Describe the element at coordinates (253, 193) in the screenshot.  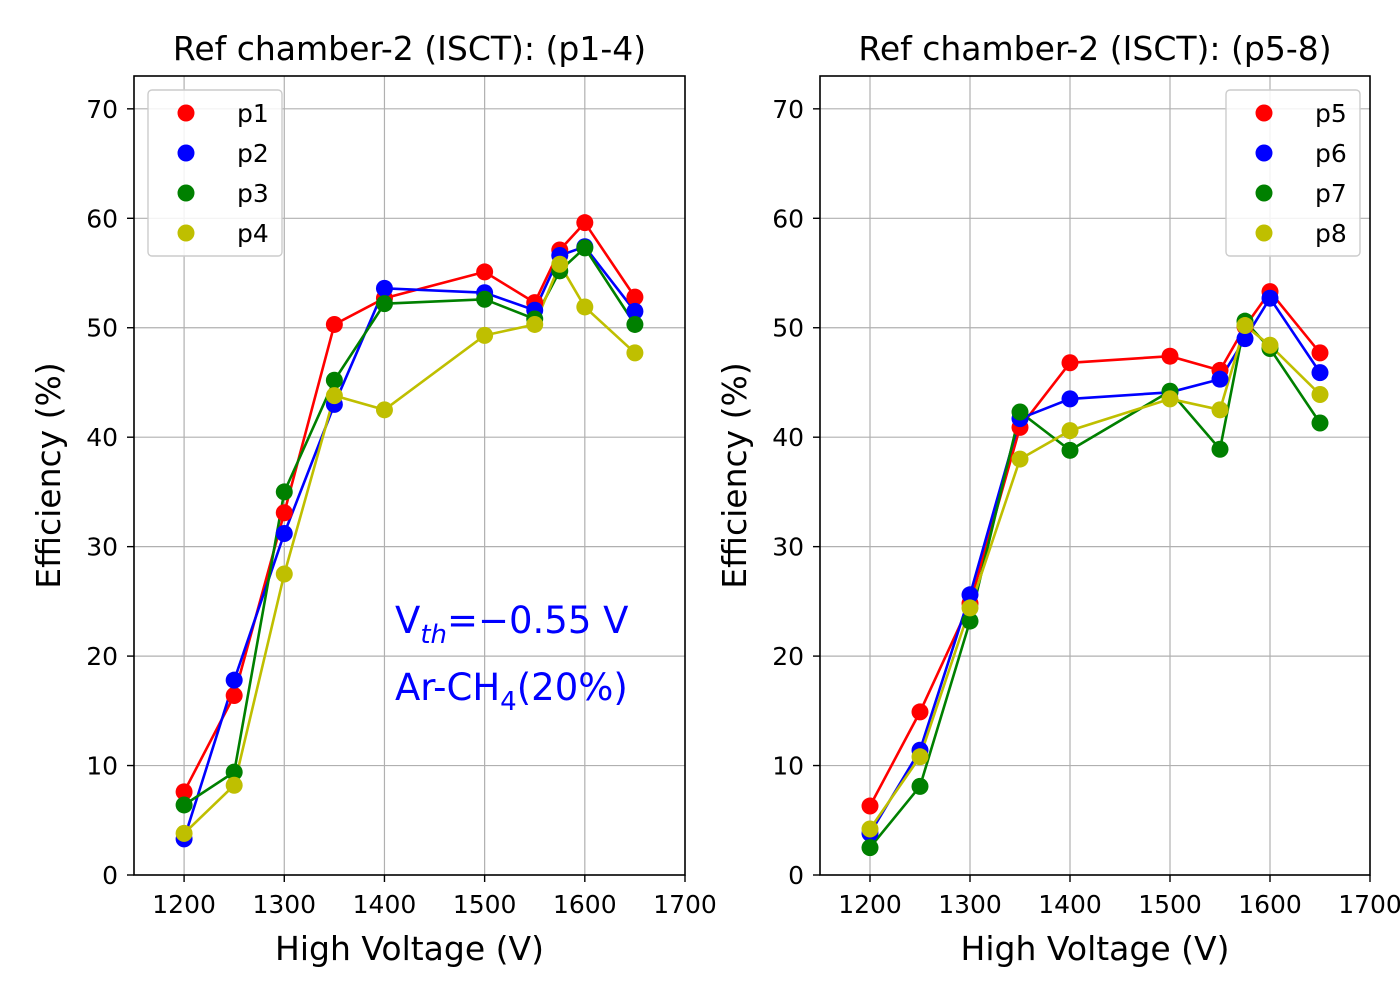
I see `legend-label: p3` at that location.